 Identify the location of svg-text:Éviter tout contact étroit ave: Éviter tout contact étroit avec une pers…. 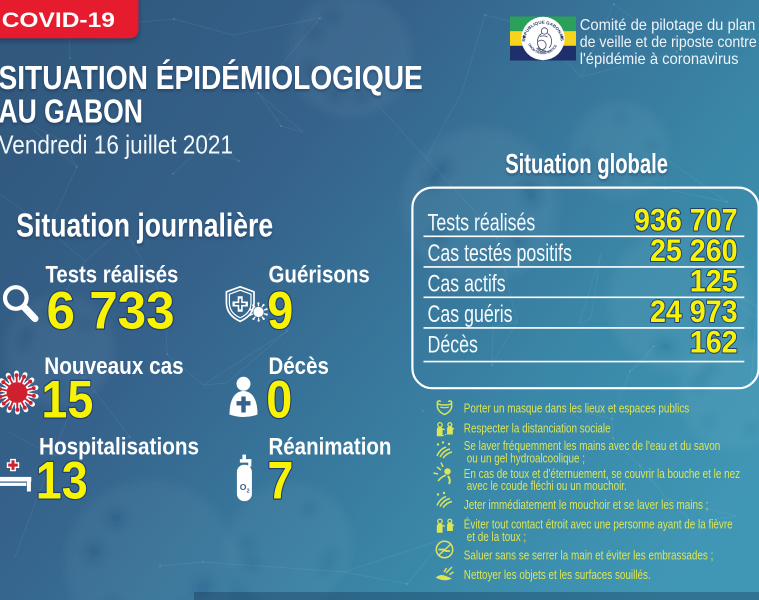
(598, 524).